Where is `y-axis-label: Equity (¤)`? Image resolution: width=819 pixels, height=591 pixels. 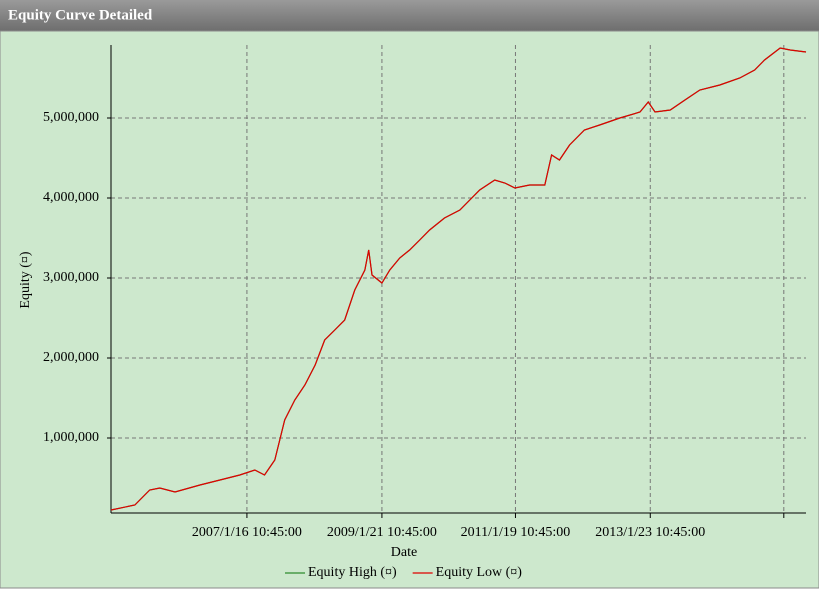 y-axis-label: Equity (¤) is located at coordinates (25, 279).